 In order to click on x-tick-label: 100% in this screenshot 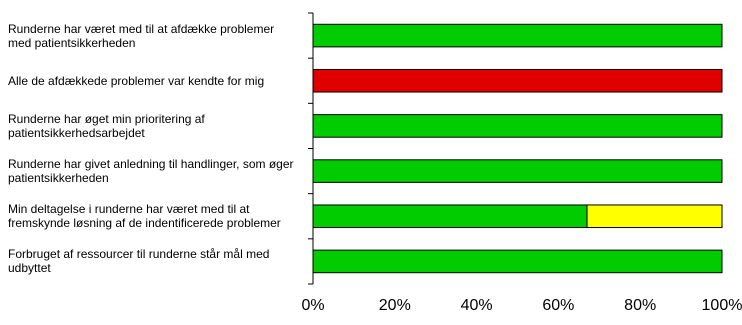, I will do `click(722, 305)`.